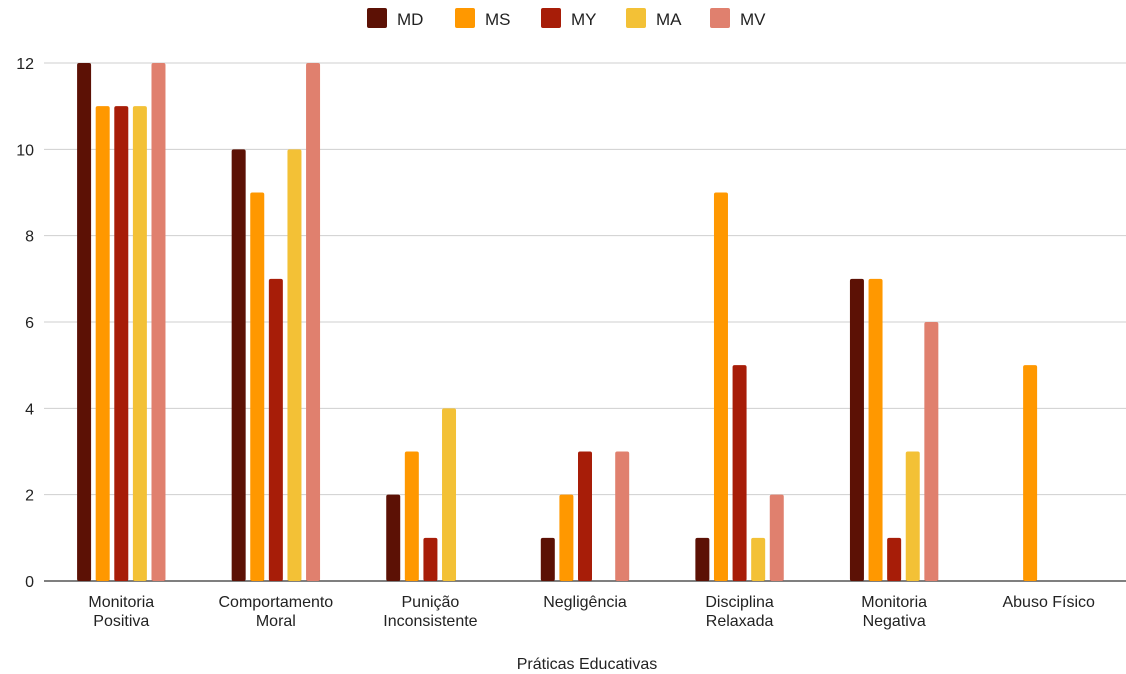 Image resolution: width=1126 pixels, height=674 pixels. I want to click on y-axis-ticks: 0 2 4 6 8 10 12, so click(25, 323).